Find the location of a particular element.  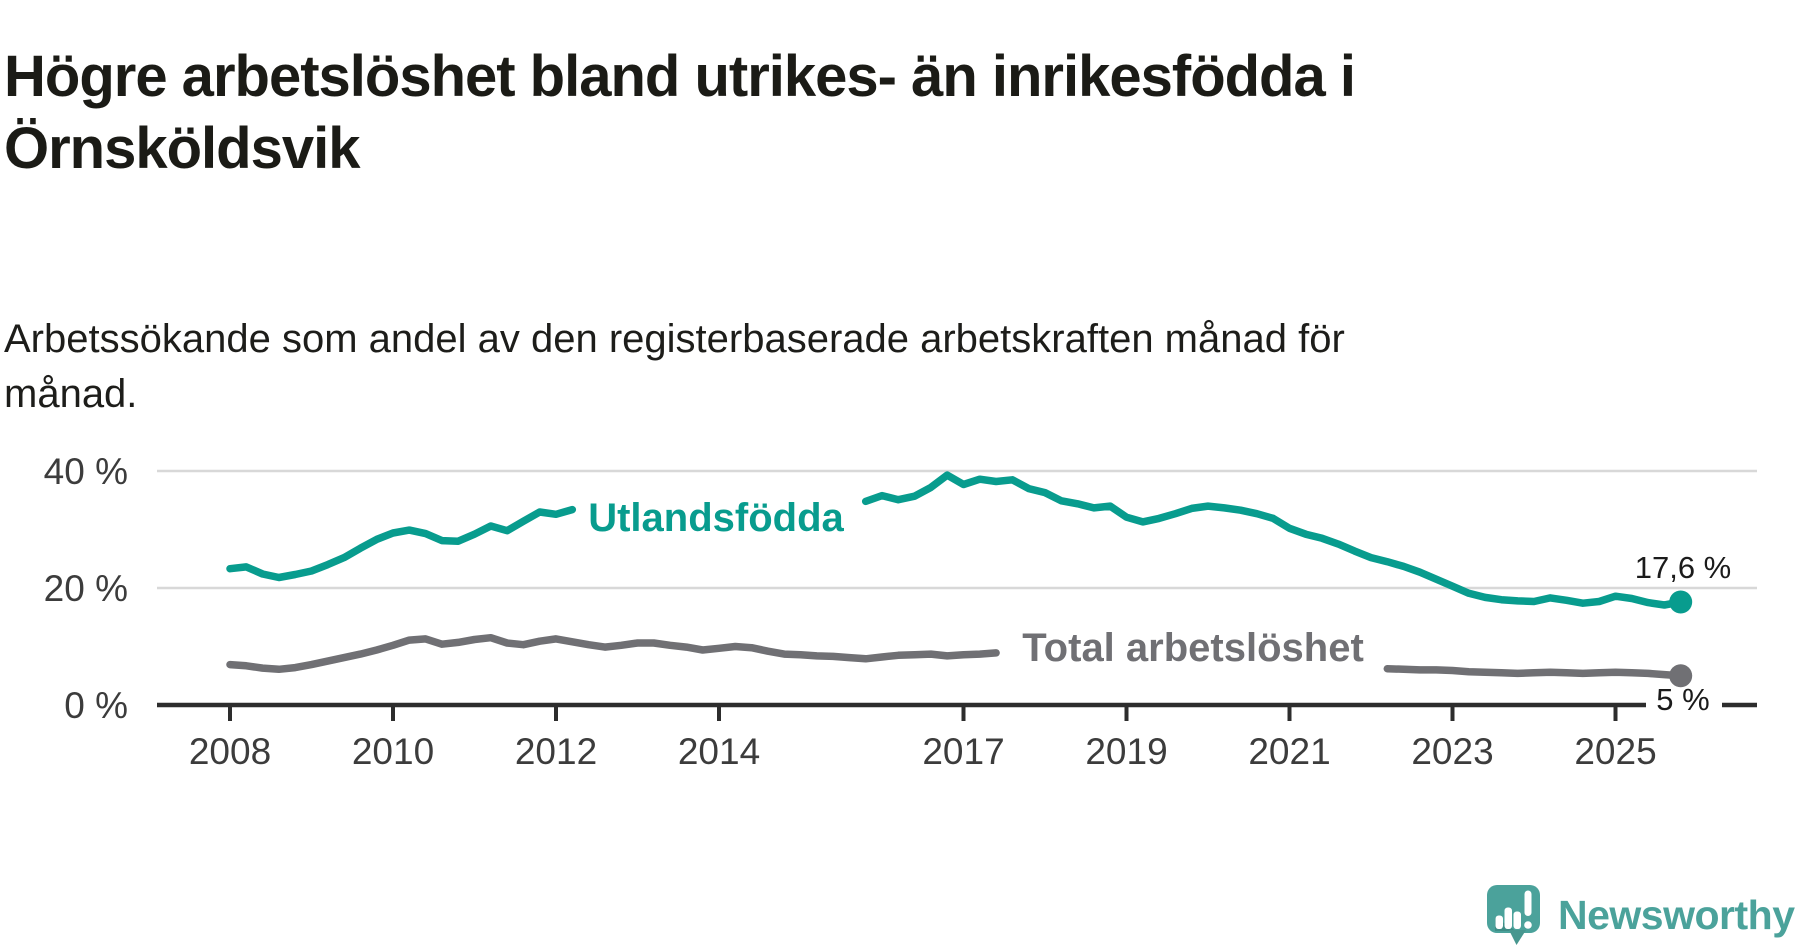

x-tick-label-2010: 2010 is located at coordinates (393, 751).